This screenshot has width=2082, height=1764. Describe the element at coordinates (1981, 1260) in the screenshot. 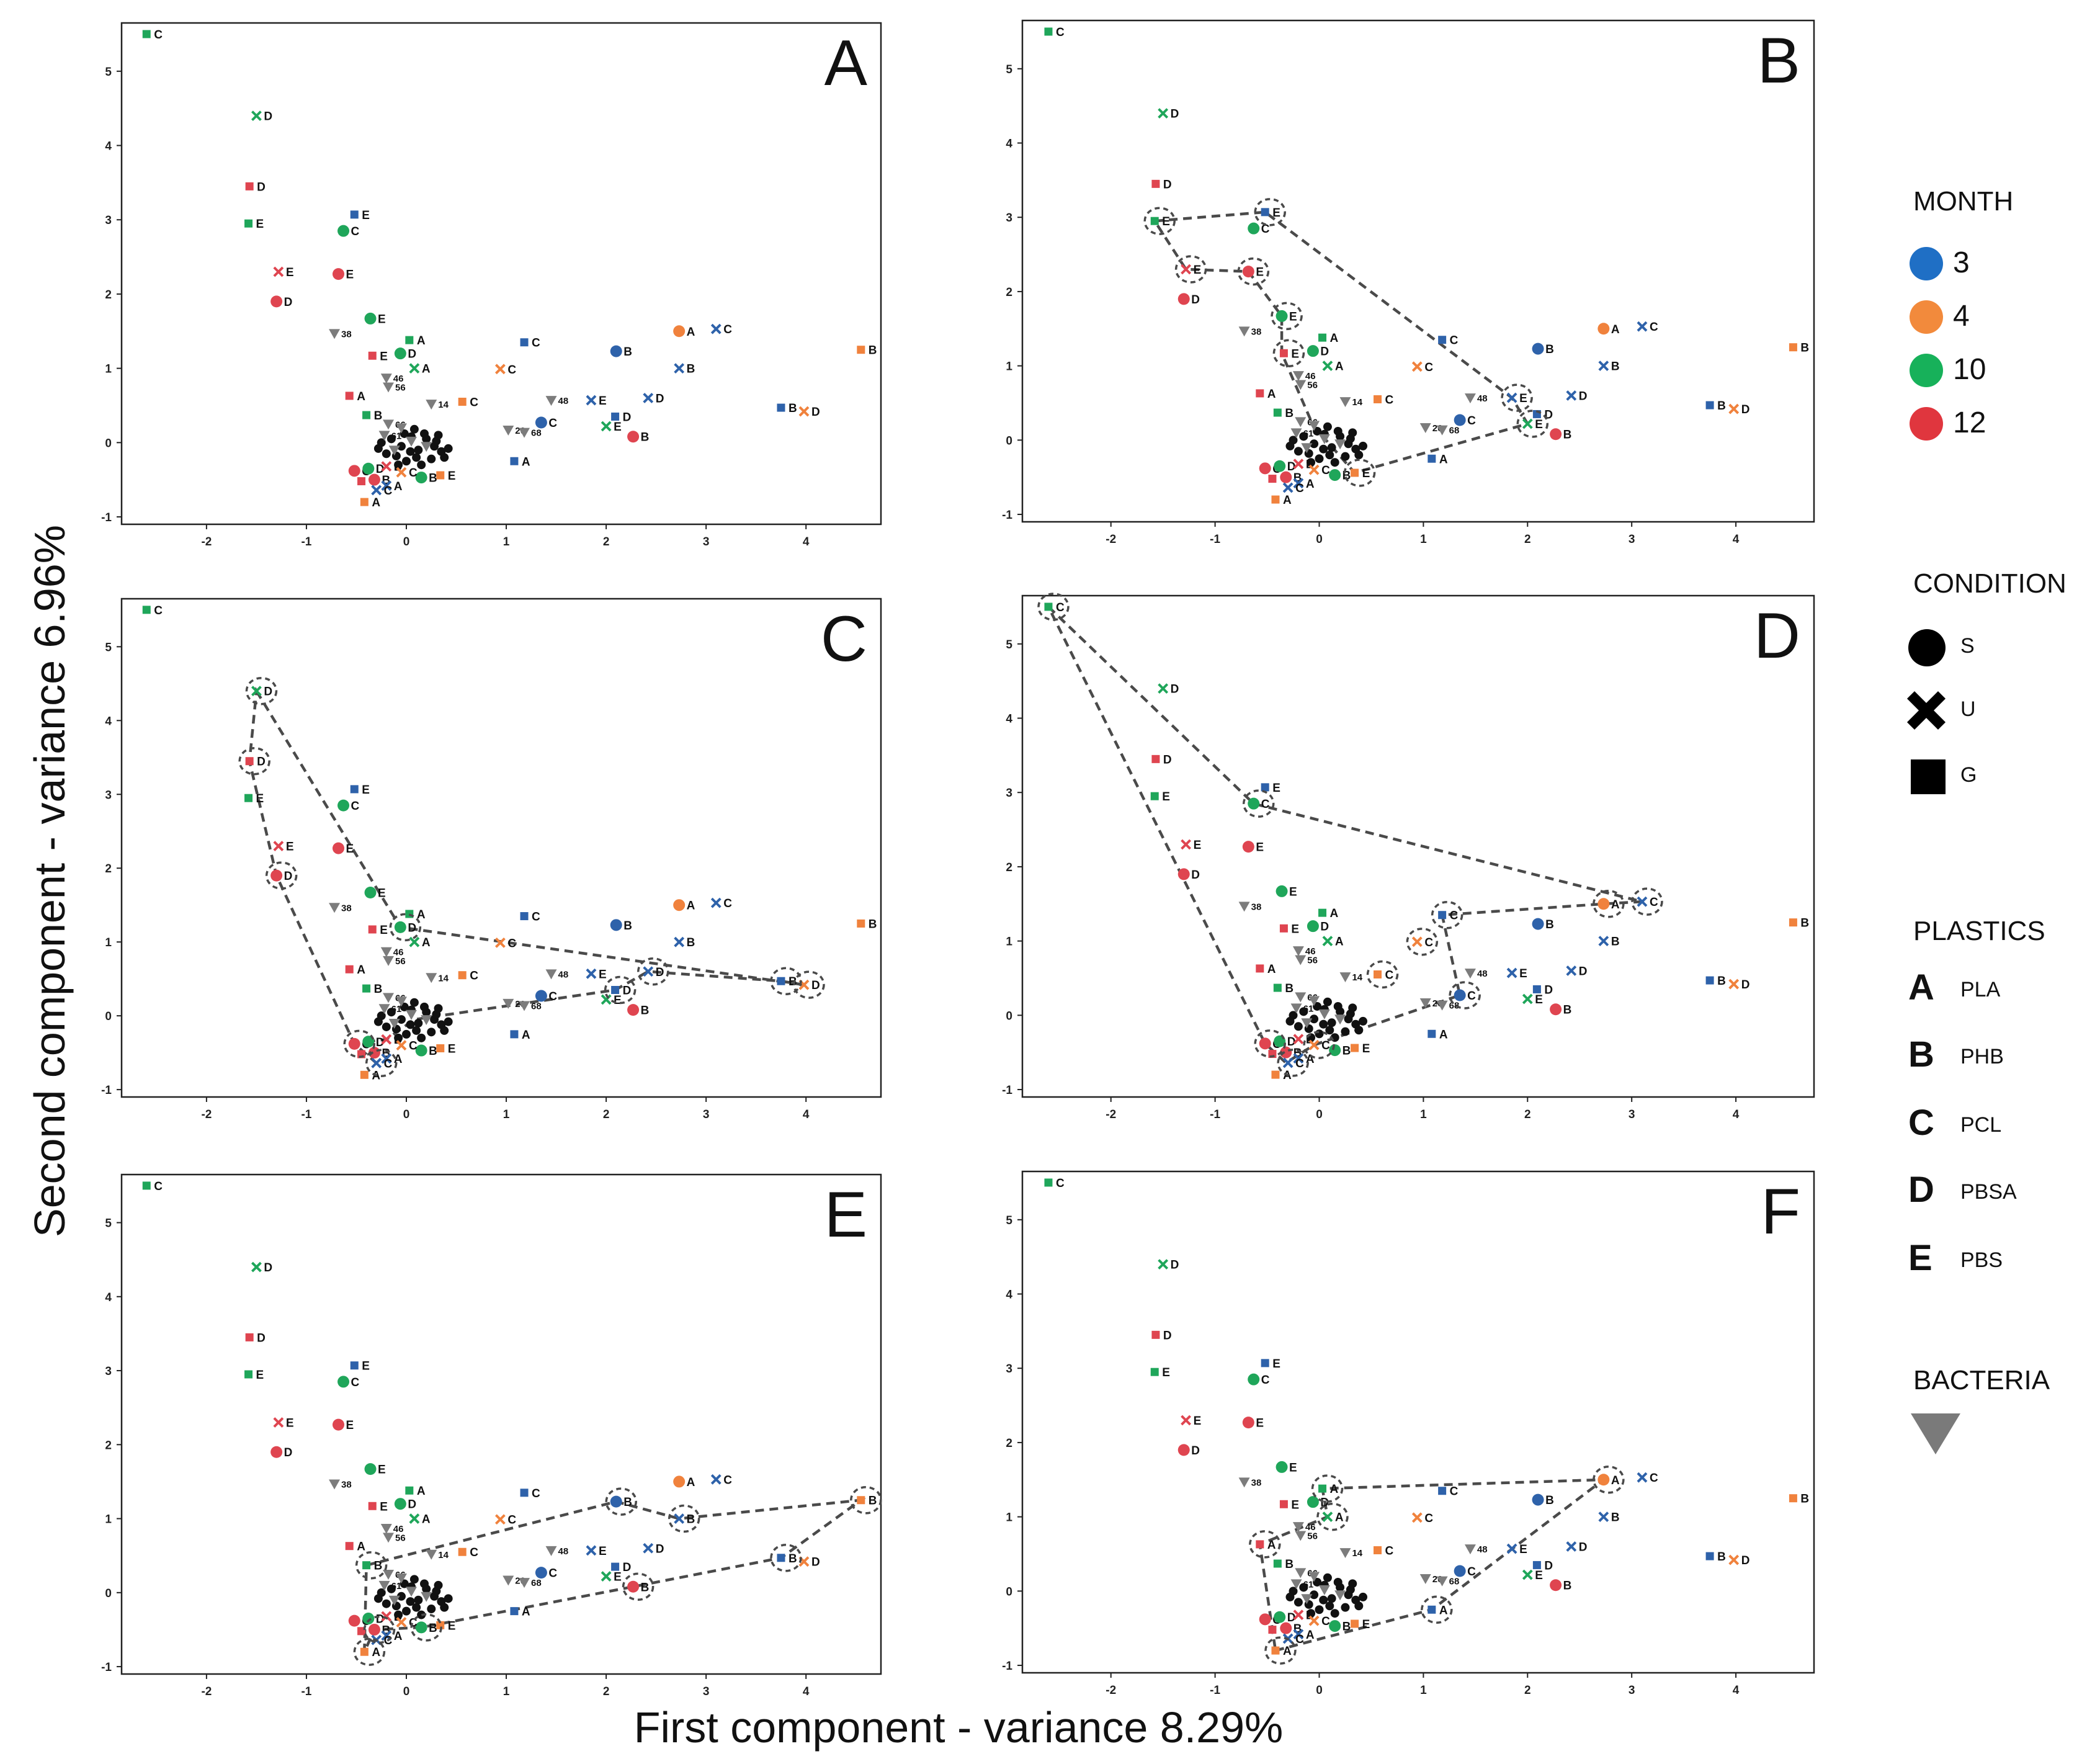

I see `legend-plastic-label: PBS` at that location.